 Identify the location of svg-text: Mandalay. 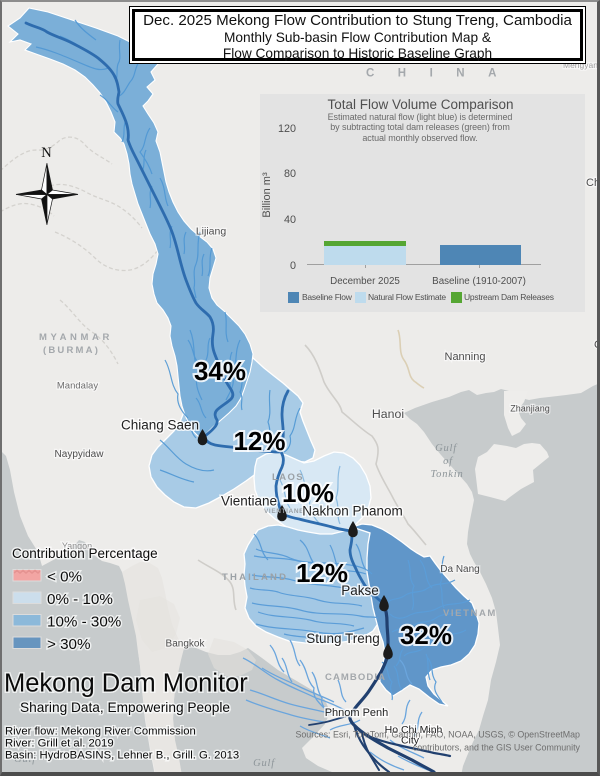
(77, 386).